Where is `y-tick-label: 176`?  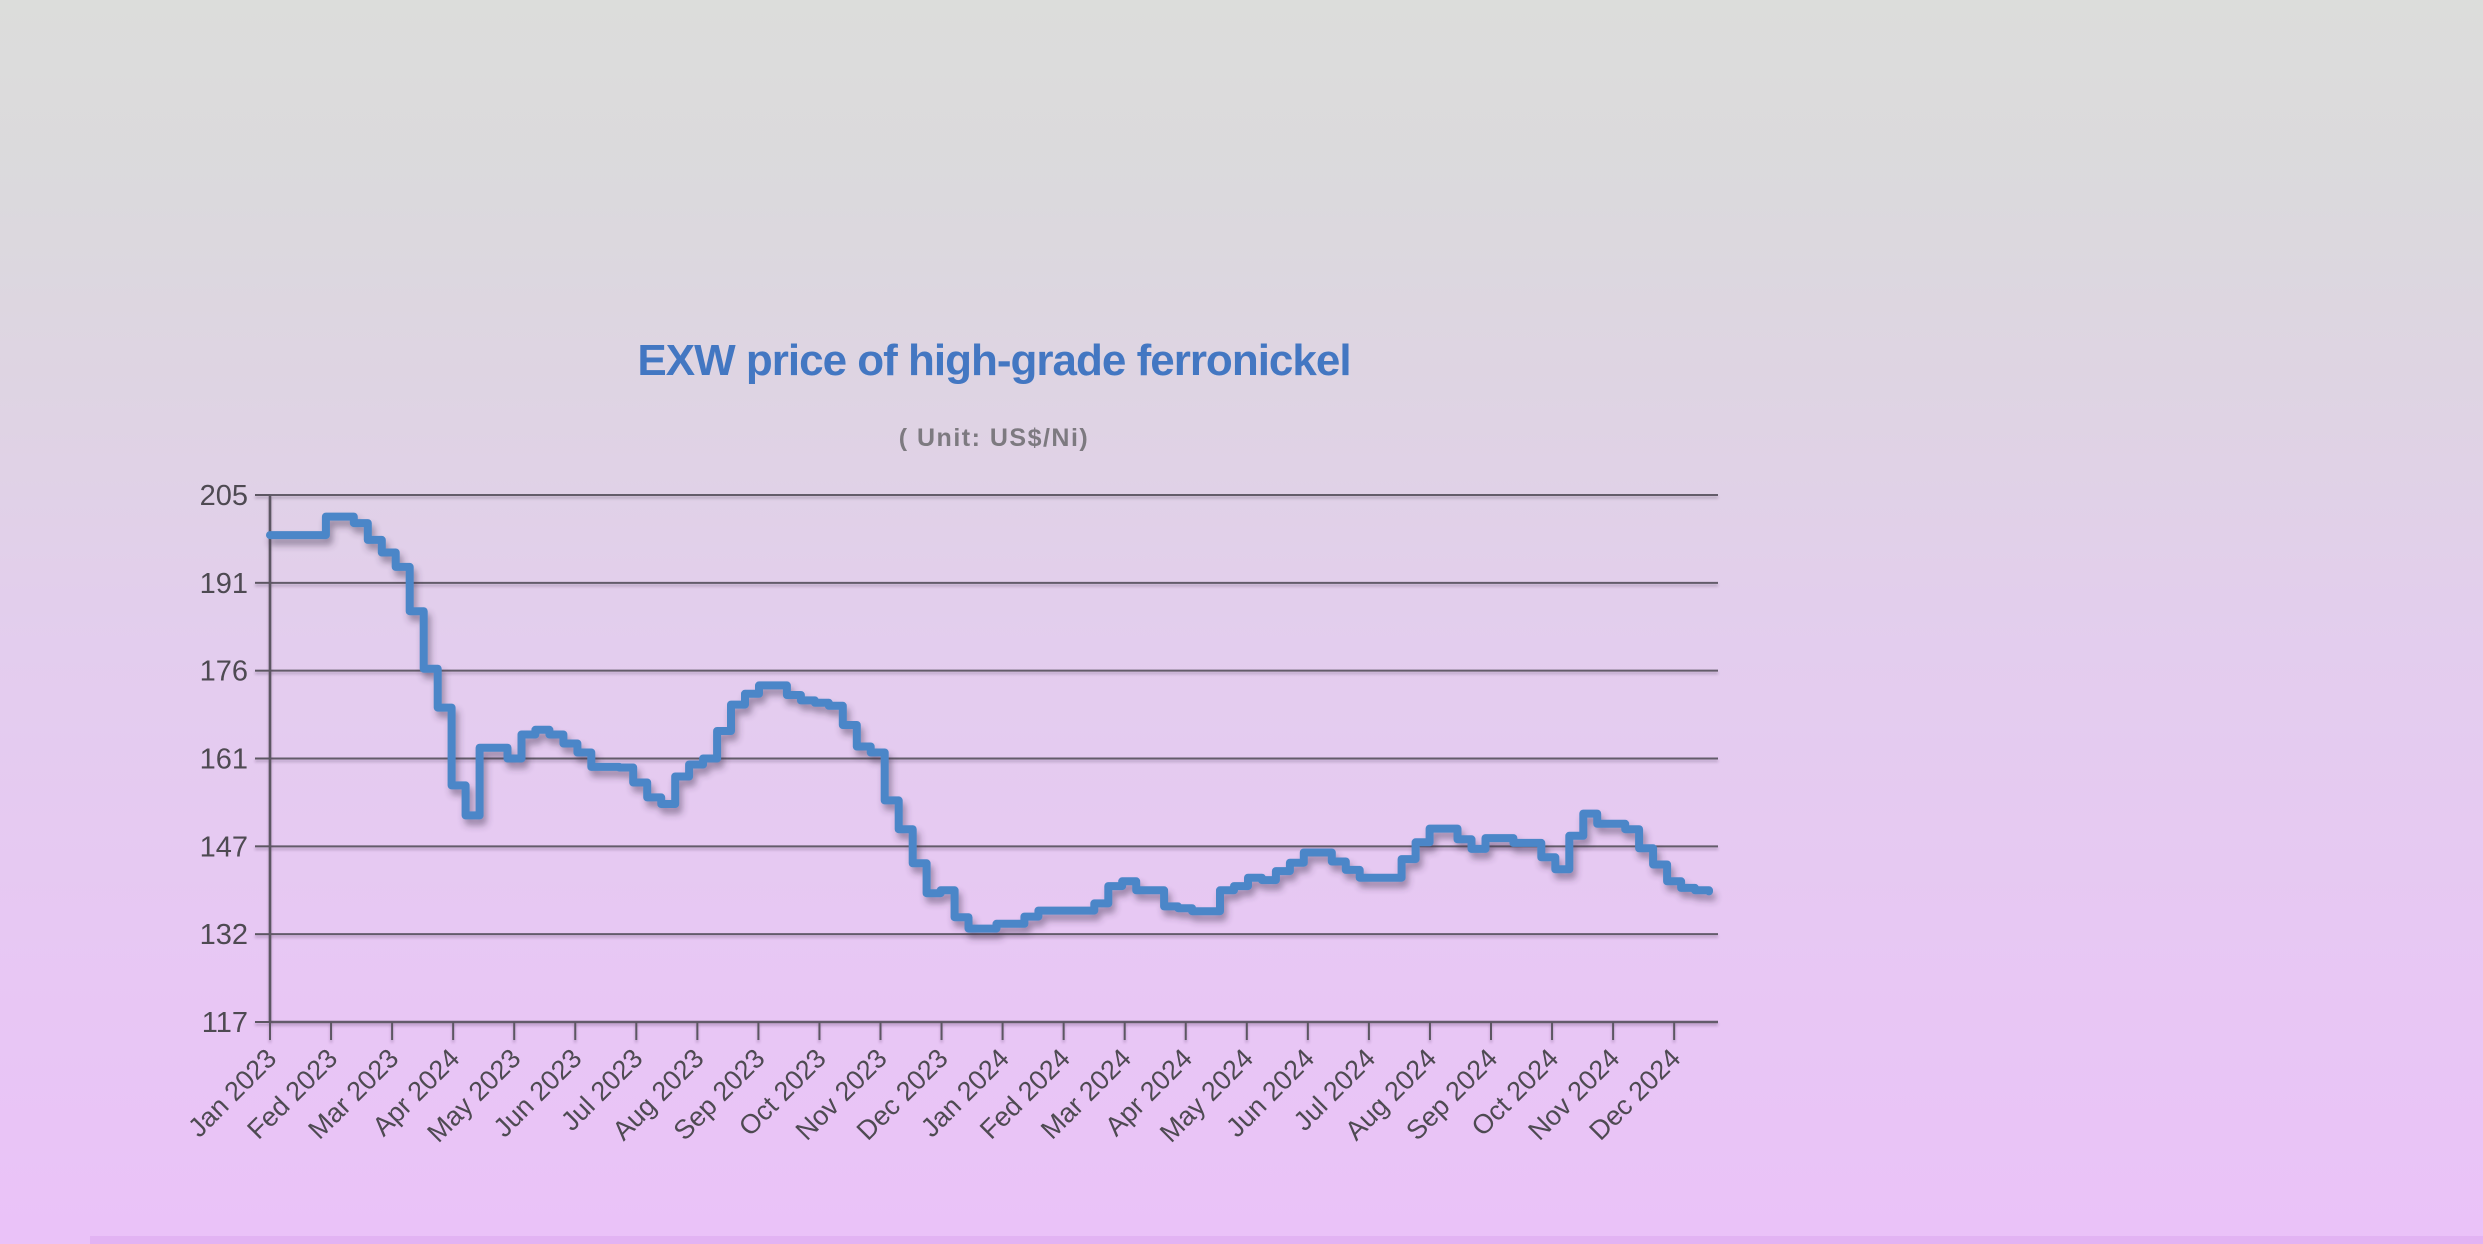 y-tick-label: 176 is located at coordinates (224, 672).